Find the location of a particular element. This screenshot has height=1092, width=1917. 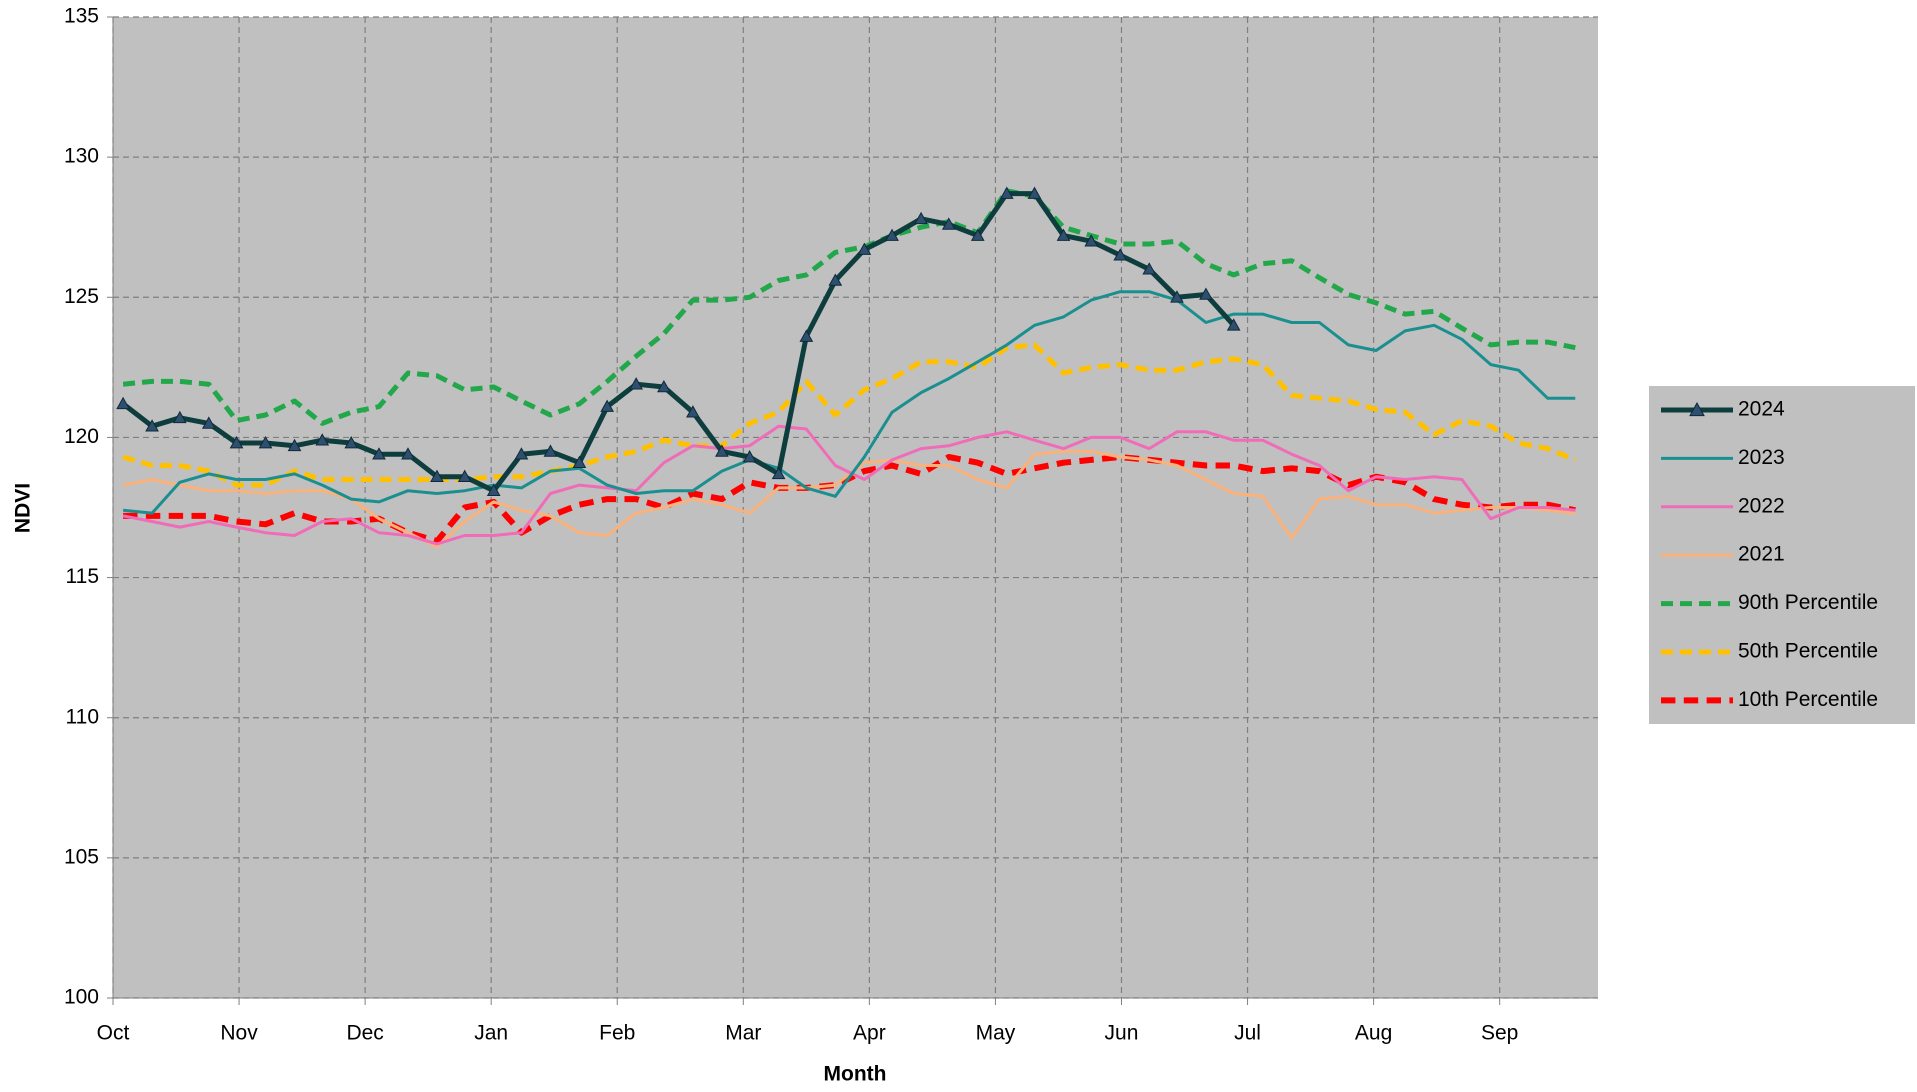

x-tick-label: Apr is located at coordinates (869, 1033).